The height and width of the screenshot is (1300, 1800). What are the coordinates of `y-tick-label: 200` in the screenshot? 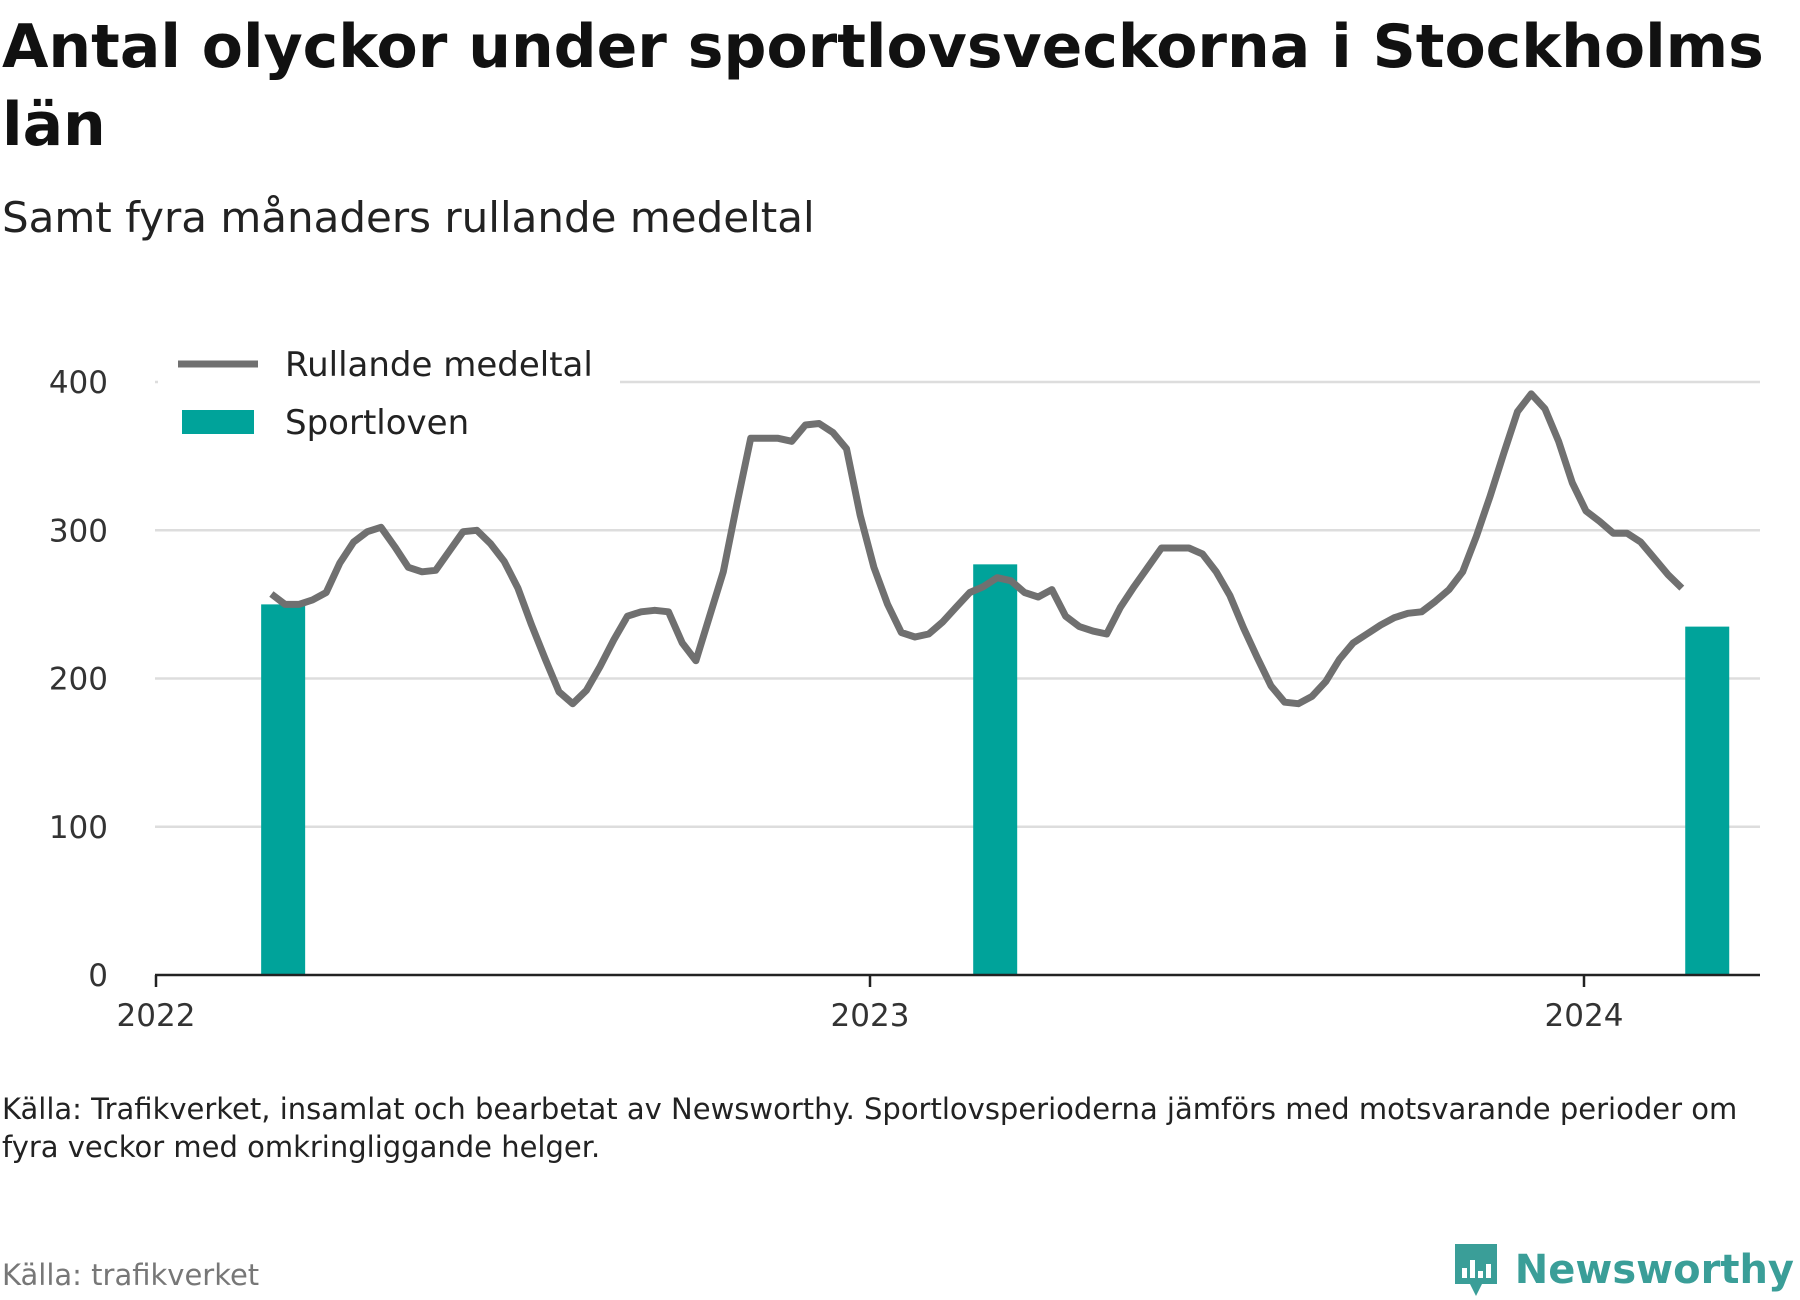 It's located at (78, 680).